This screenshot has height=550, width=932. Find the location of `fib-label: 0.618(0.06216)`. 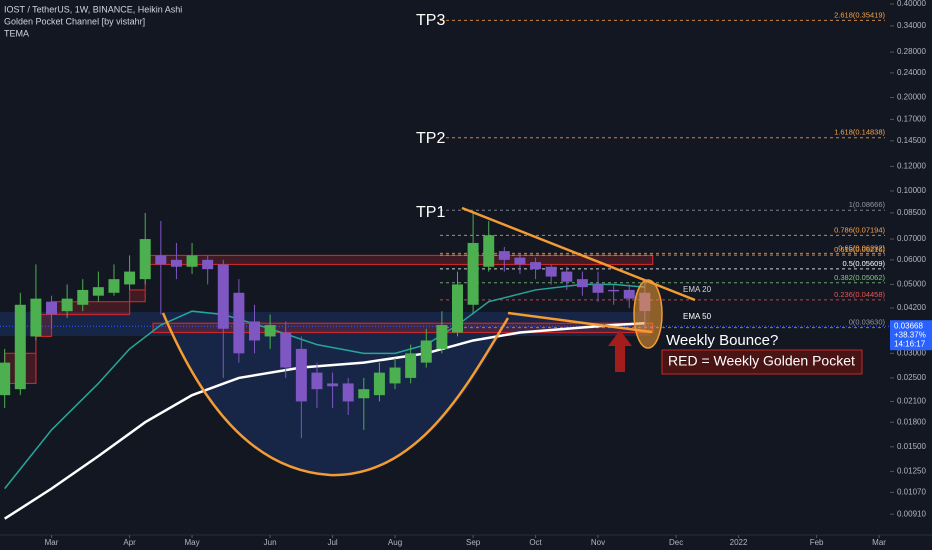

fib-label: 0.618(0.06216) is located at coordinates (859, 249).